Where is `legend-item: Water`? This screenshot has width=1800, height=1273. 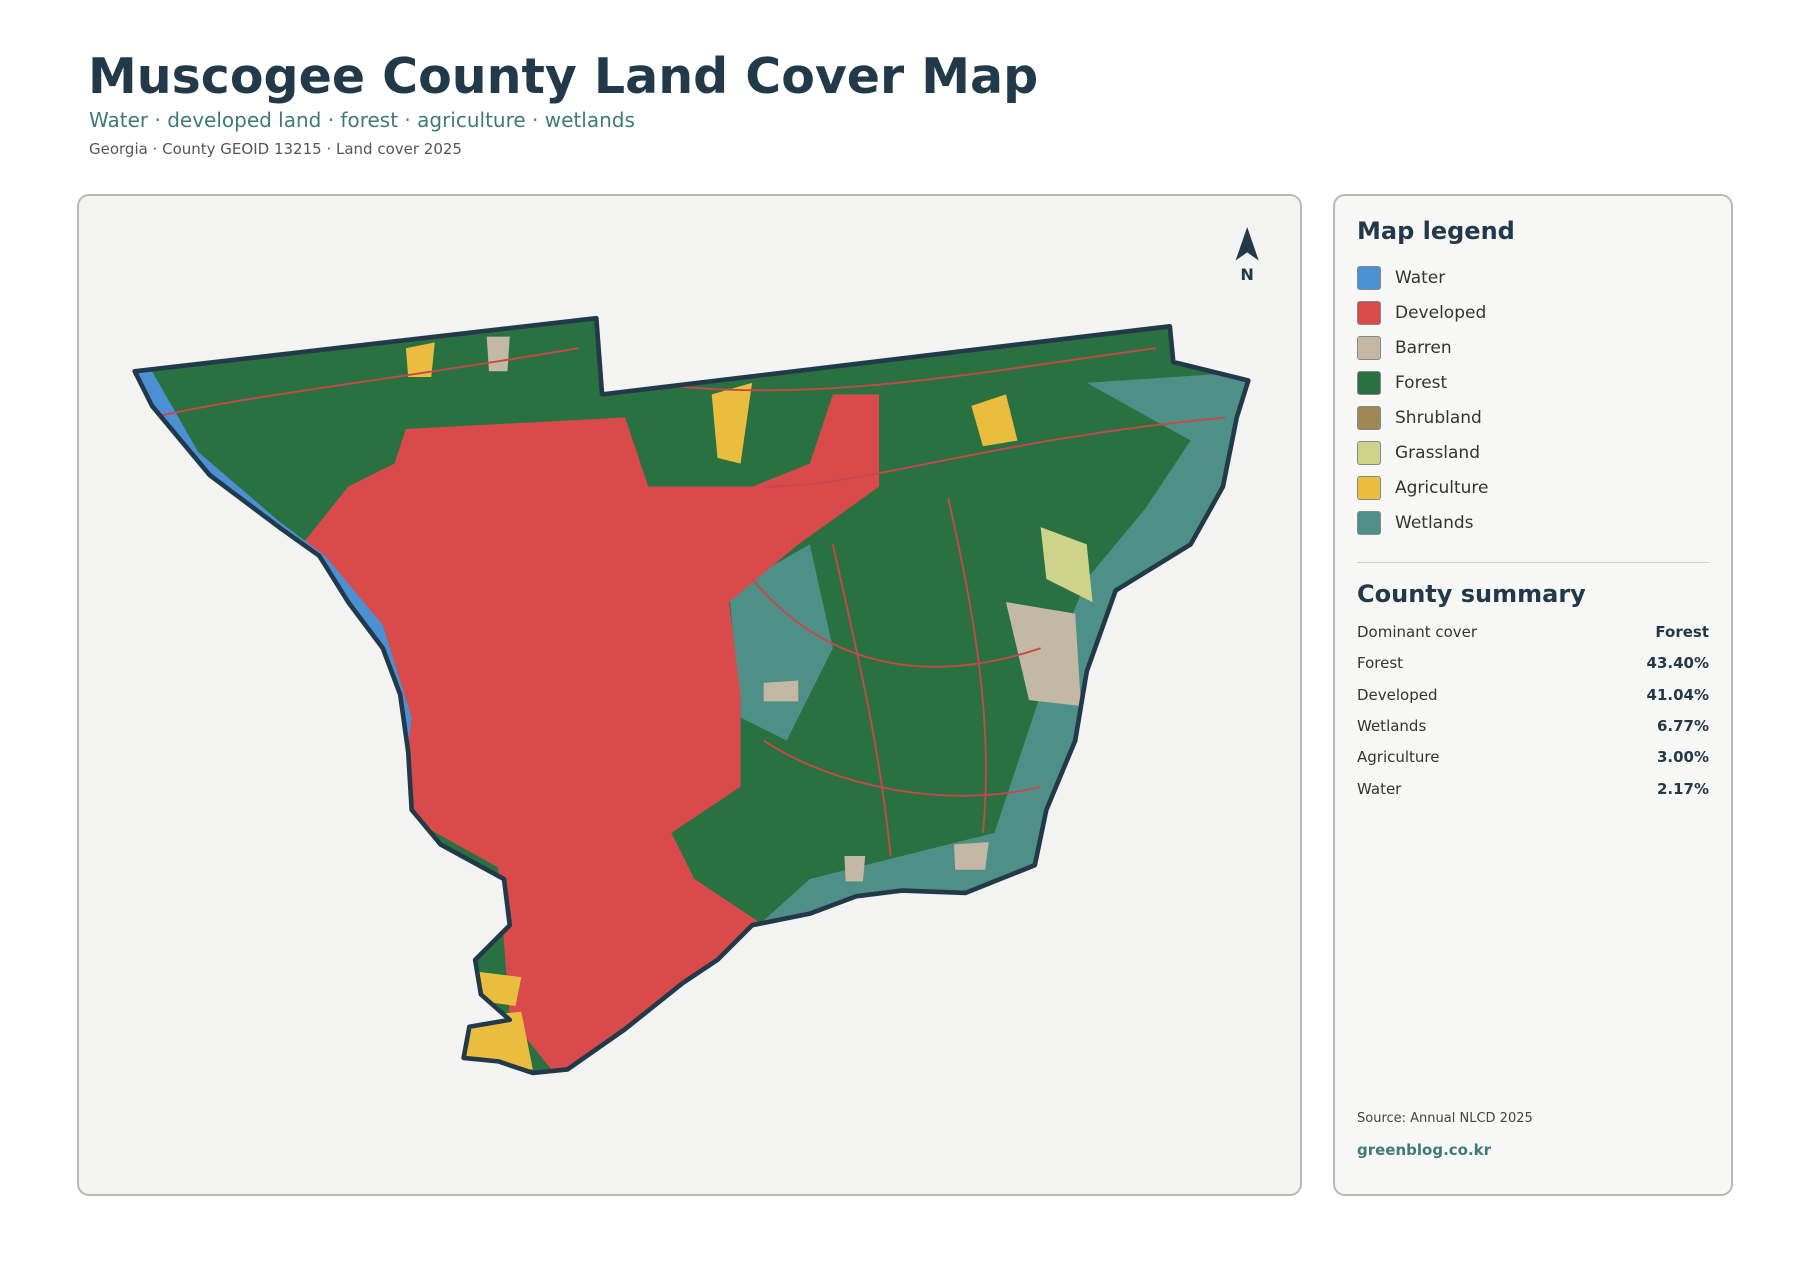
legend-item: Water is located at coordinates (1401, 278).